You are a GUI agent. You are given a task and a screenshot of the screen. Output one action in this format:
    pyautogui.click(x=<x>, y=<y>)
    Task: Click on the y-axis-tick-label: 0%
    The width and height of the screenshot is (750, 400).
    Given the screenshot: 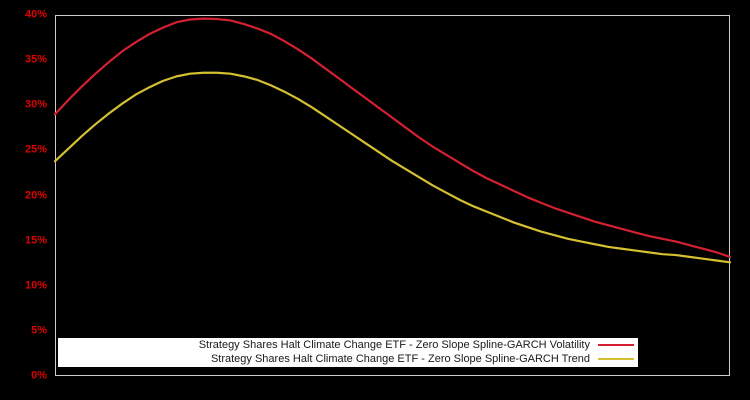 What is the action you would take?
    pyautogui.click(x=39, y=375)
    